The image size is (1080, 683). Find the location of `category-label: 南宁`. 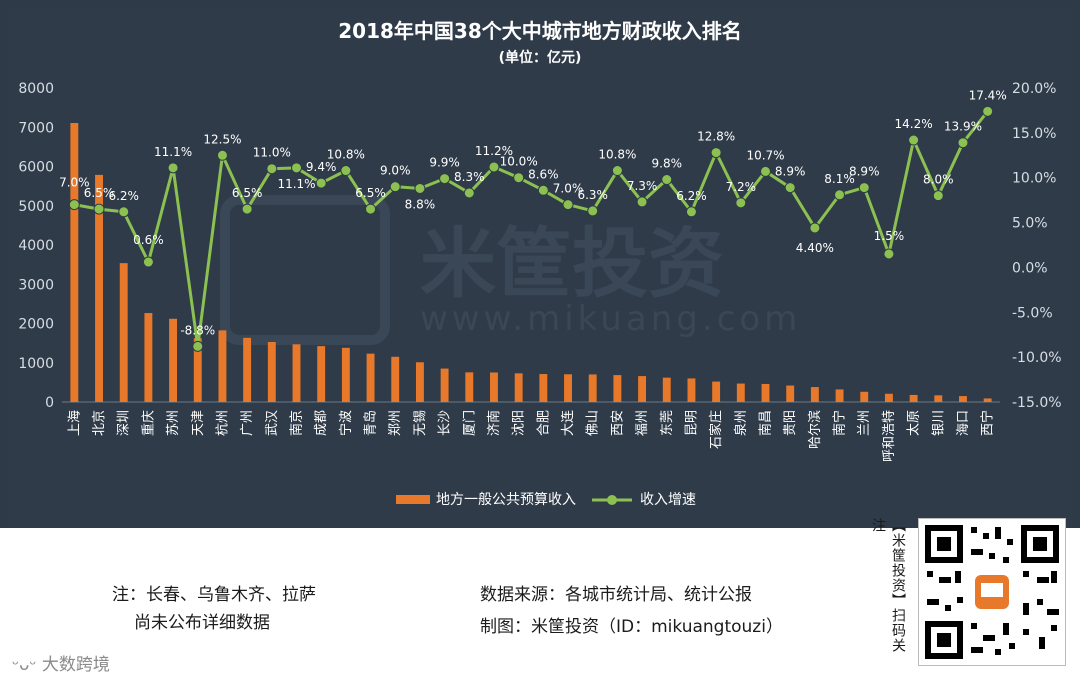

category-label: 南宁 is located at coordinates (840, 423).